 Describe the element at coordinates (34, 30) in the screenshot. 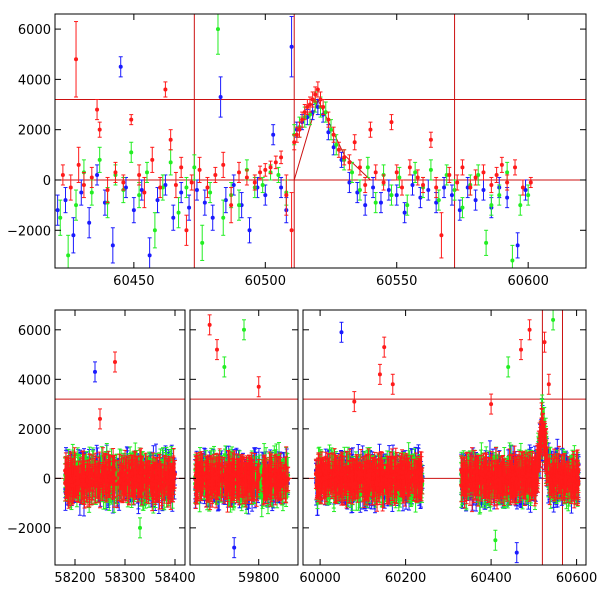

I see `y-tick-label: 6000` at that location.